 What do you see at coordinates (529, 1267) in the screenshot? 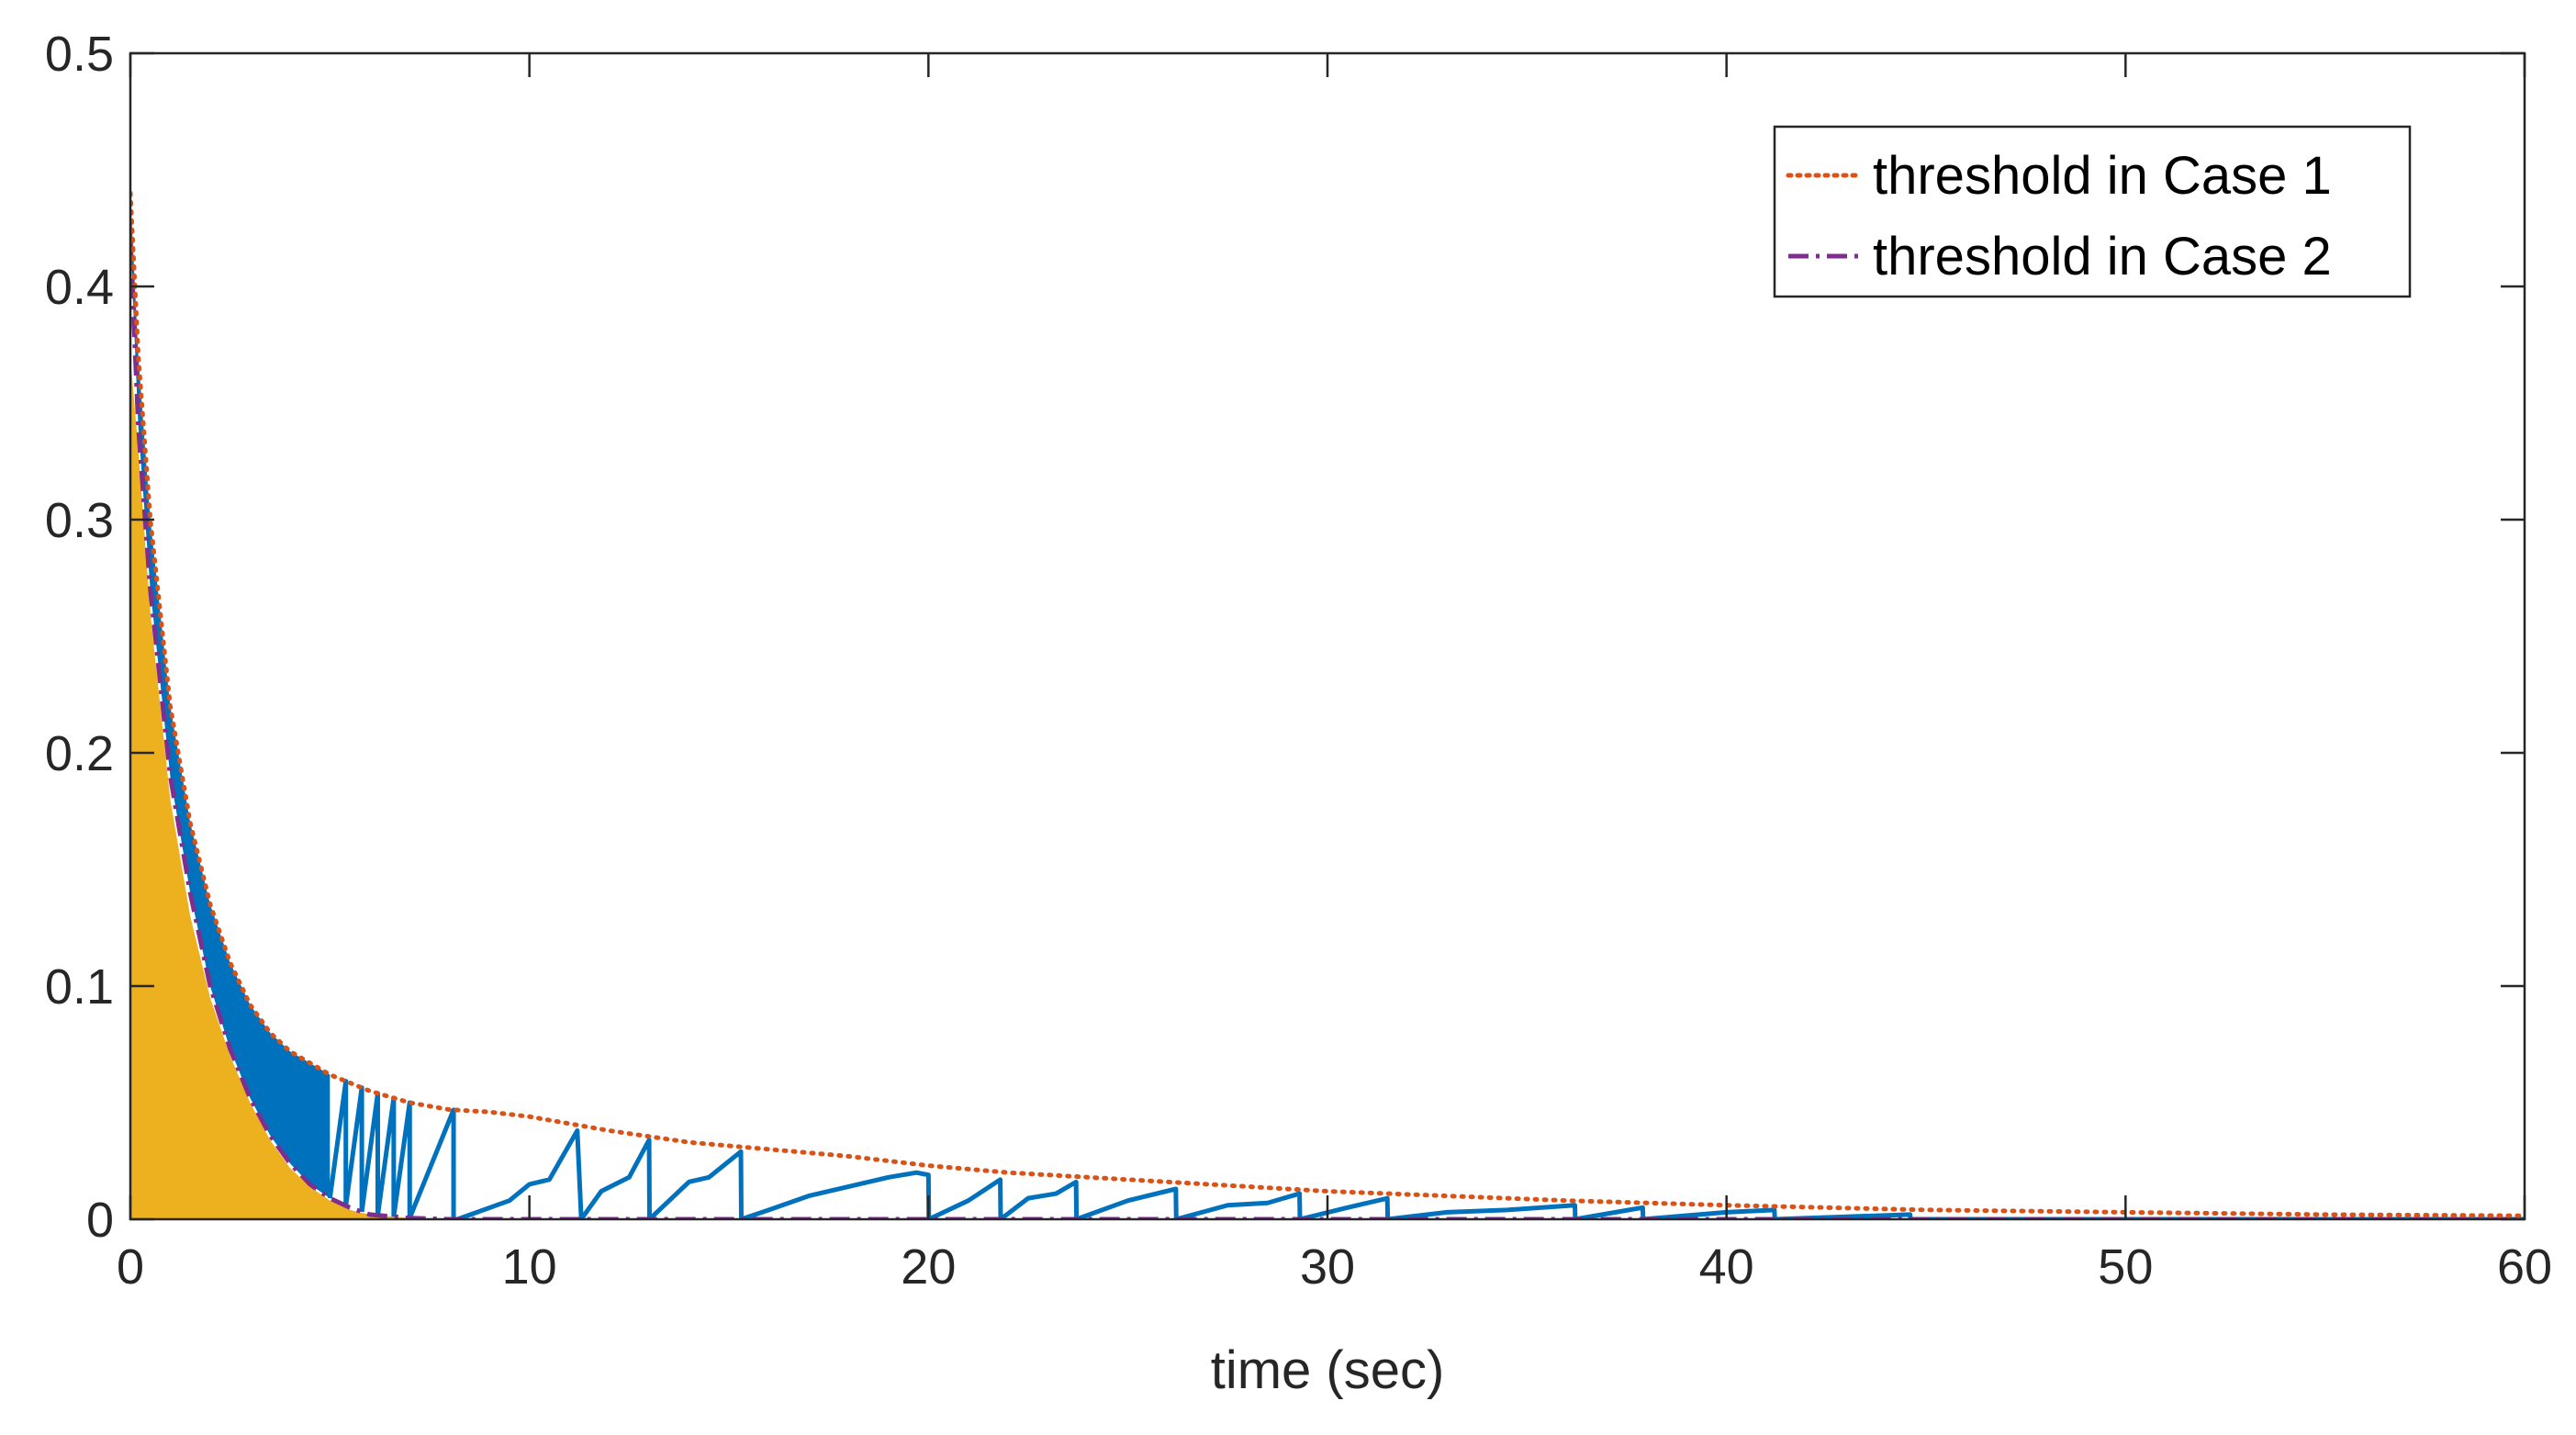
I see `x-tick-label: 10` at bounding box center [529, 1267].